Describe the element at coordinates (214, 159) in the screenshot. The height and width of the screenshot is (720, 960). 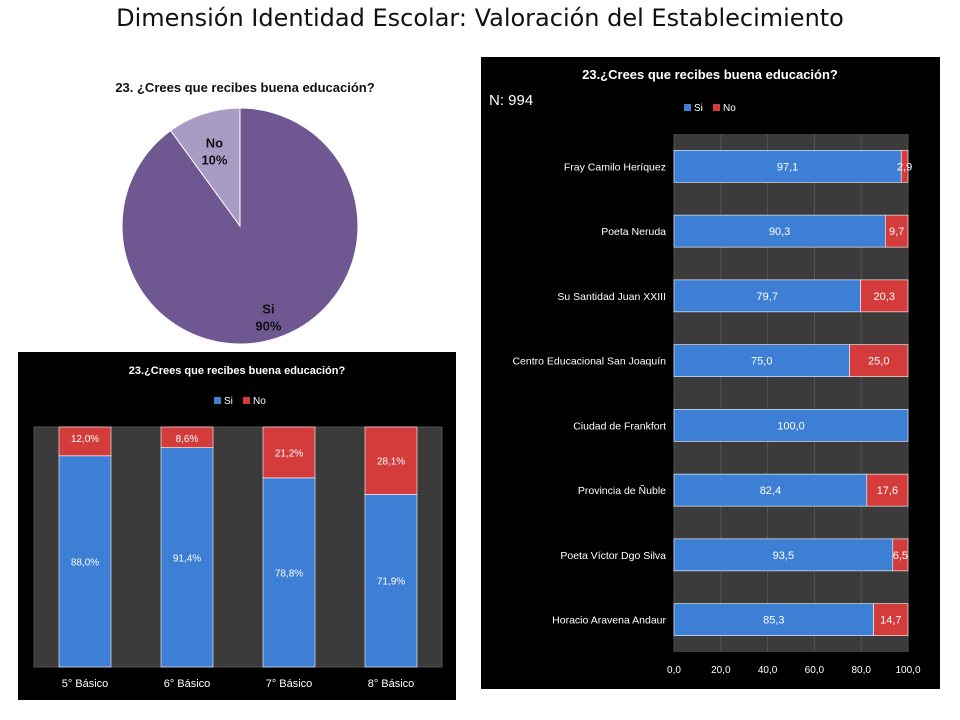
I see `pie-slice-no-value: 10%` at that location.